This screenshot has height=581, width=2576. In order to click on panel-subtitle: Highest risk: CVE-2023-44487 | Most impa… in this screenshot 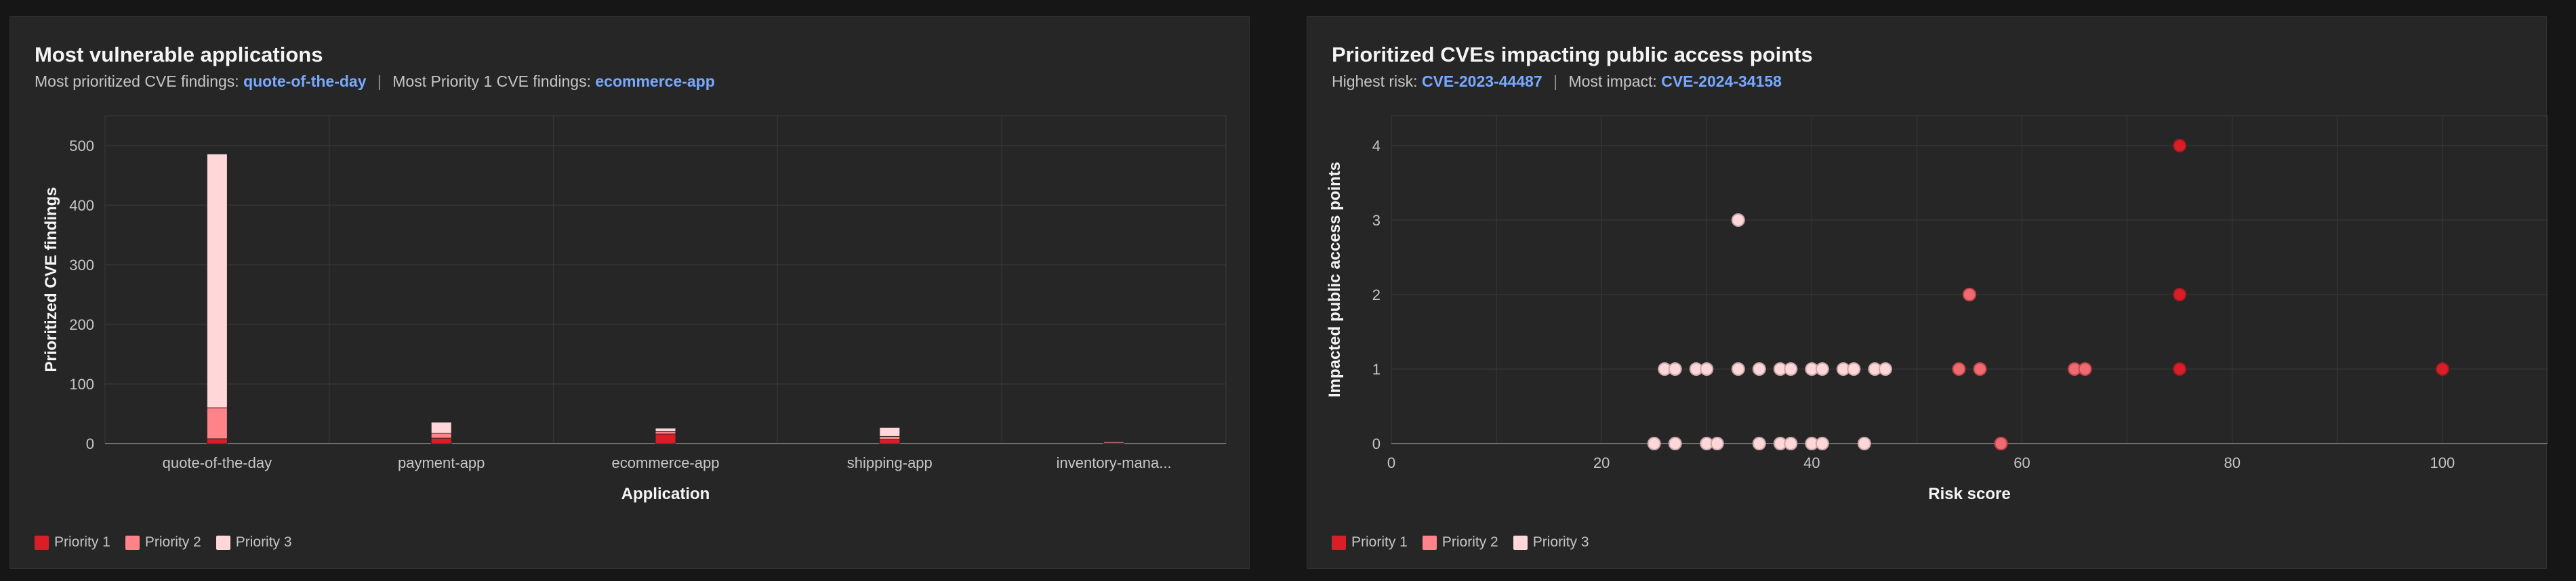, I will do `click(1557, 81)`.